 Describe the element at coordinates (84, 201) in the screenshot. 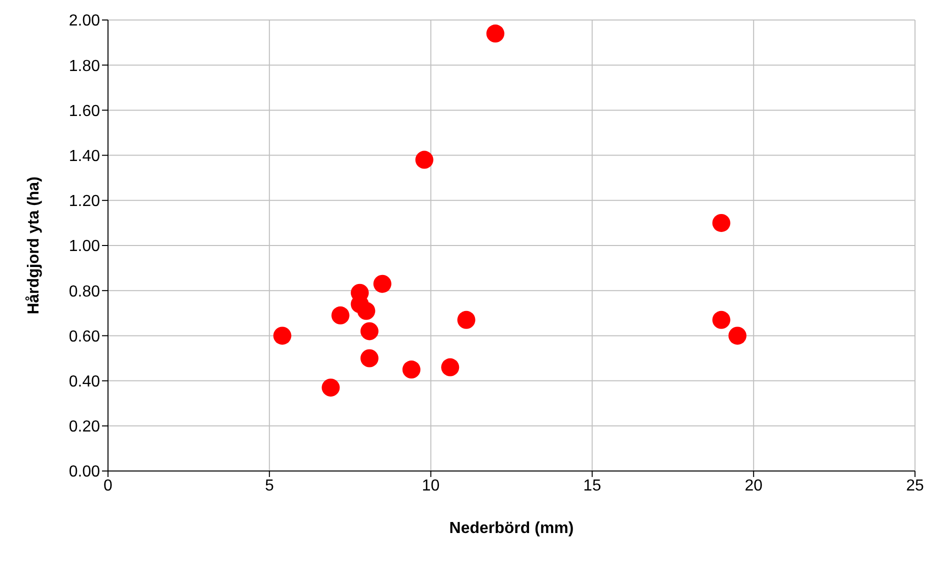

I see `y-tick-label: 1.20` at that location.